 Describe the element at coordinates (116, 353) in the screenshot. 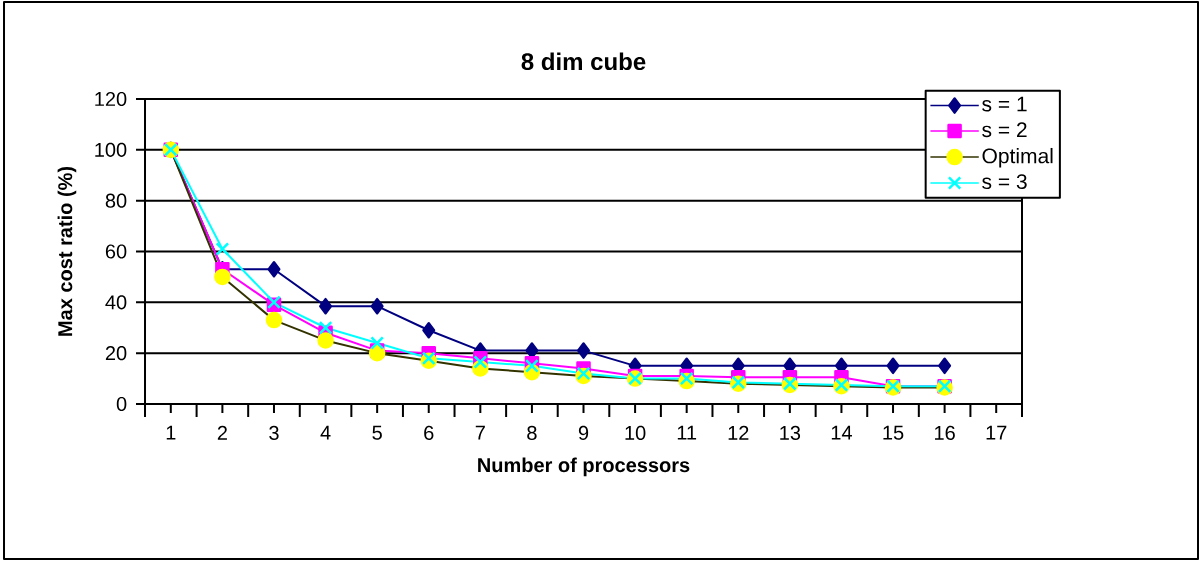

I see `y-tick-label: 20` at that location.